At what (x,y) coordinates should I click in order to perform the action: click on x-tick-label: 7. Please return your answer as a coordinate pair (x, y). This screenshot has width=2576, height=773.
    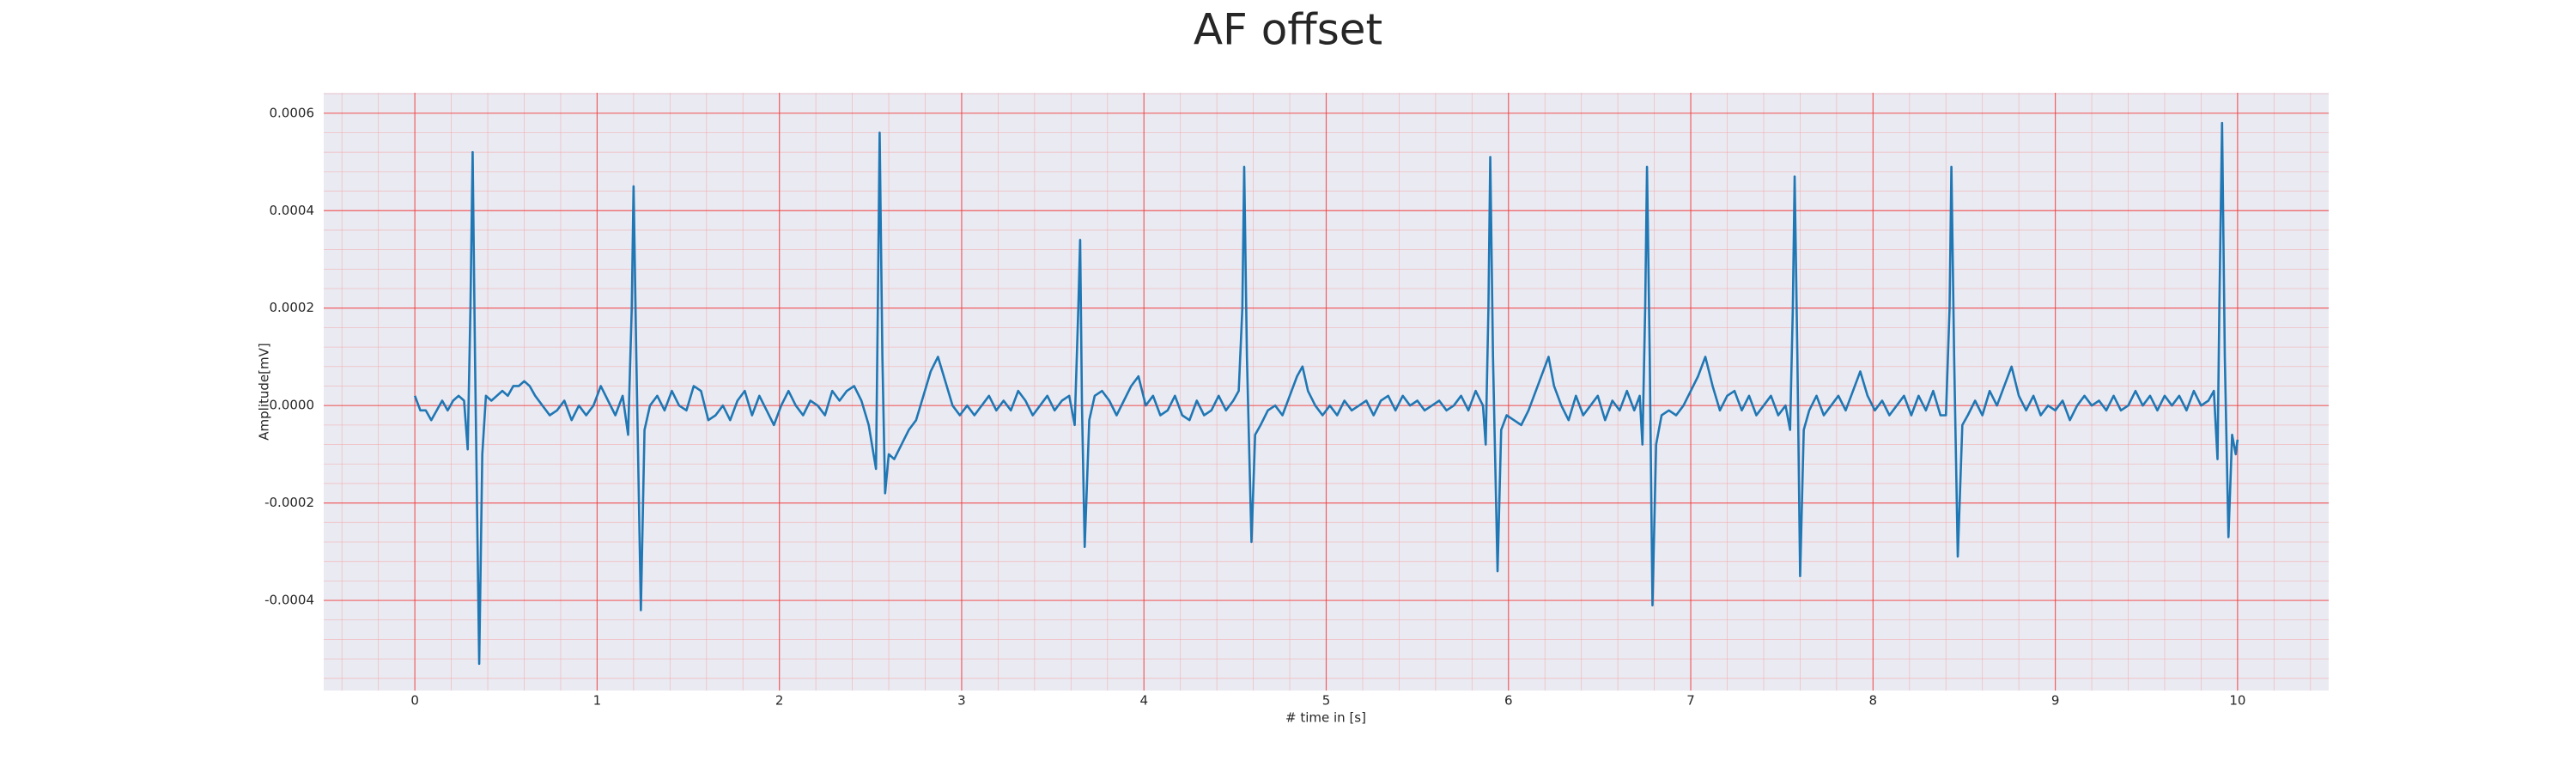
    Looking at the image, I should click on (1690, 701).